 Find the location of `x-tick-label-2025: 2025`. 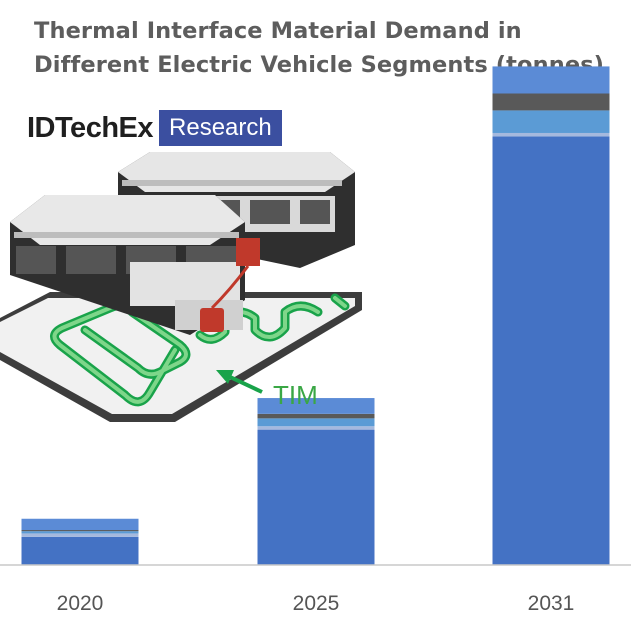

x-tick-label-2025: 2025 is located at coordinates (316, 603).